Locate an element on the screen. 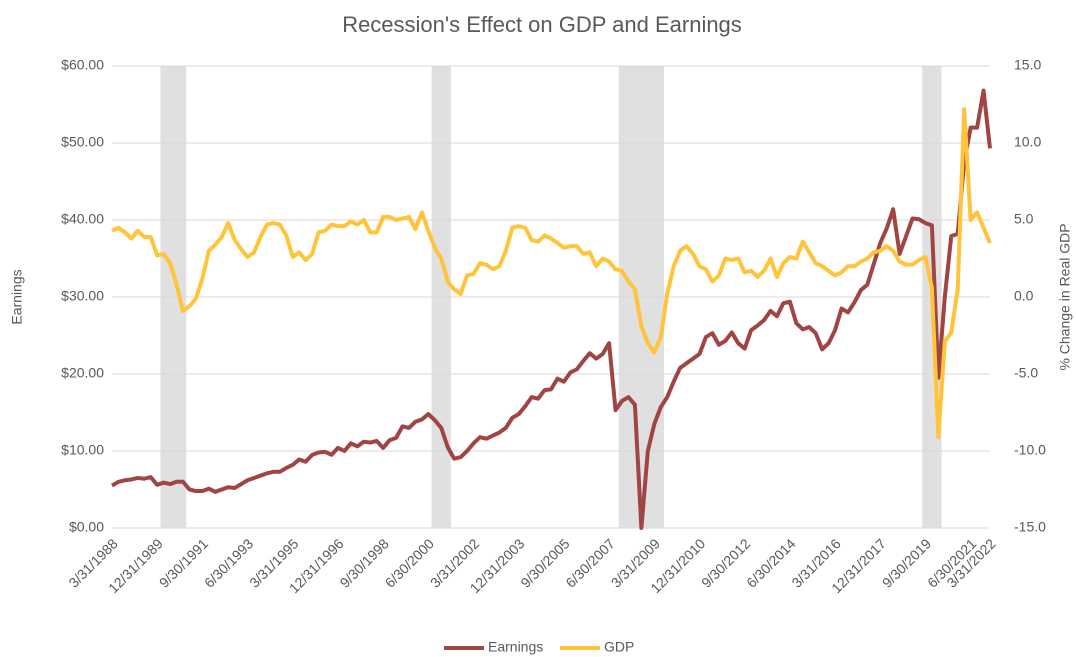 Image resolution: width=1076 pixels, height=657 pixels. y2-tick-label: -5.0 is located at coordinates (1026, 373).